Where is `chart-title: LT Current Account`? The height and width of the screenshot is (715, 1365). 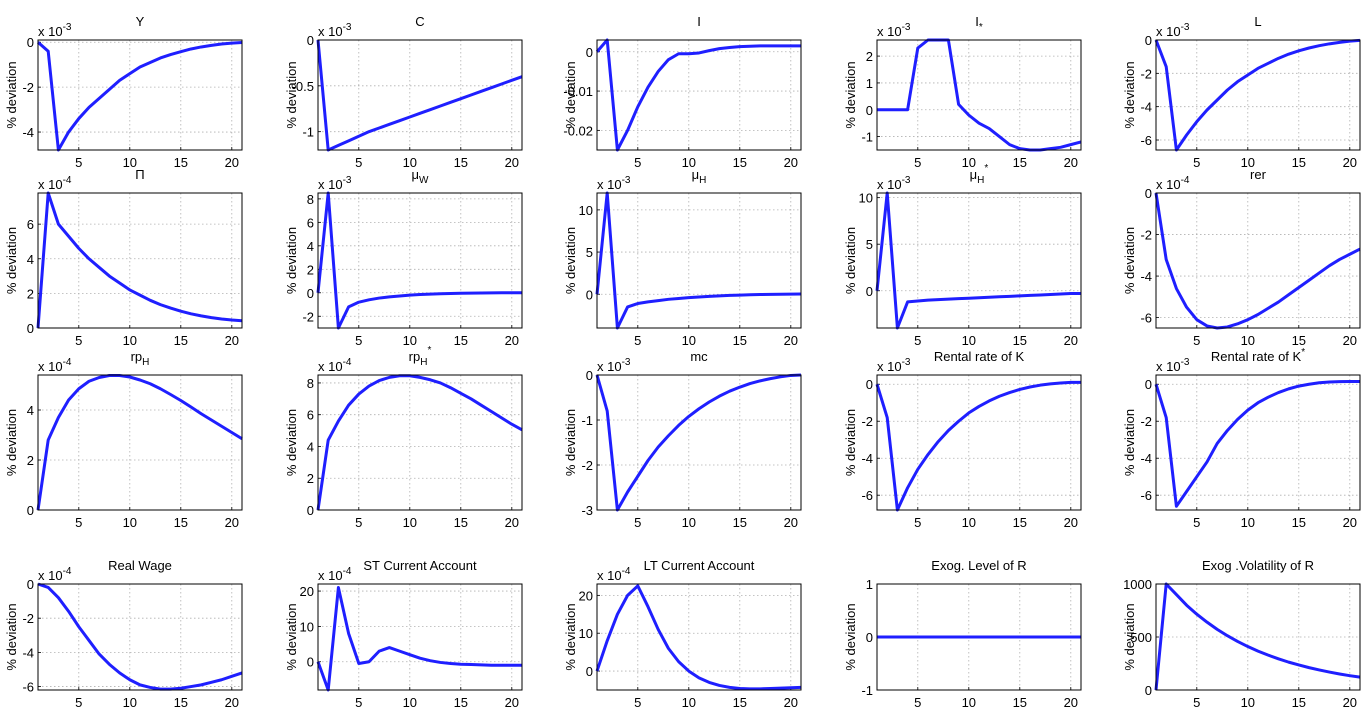
chart-title: LT Current Account is located at coordinates (699, 565).